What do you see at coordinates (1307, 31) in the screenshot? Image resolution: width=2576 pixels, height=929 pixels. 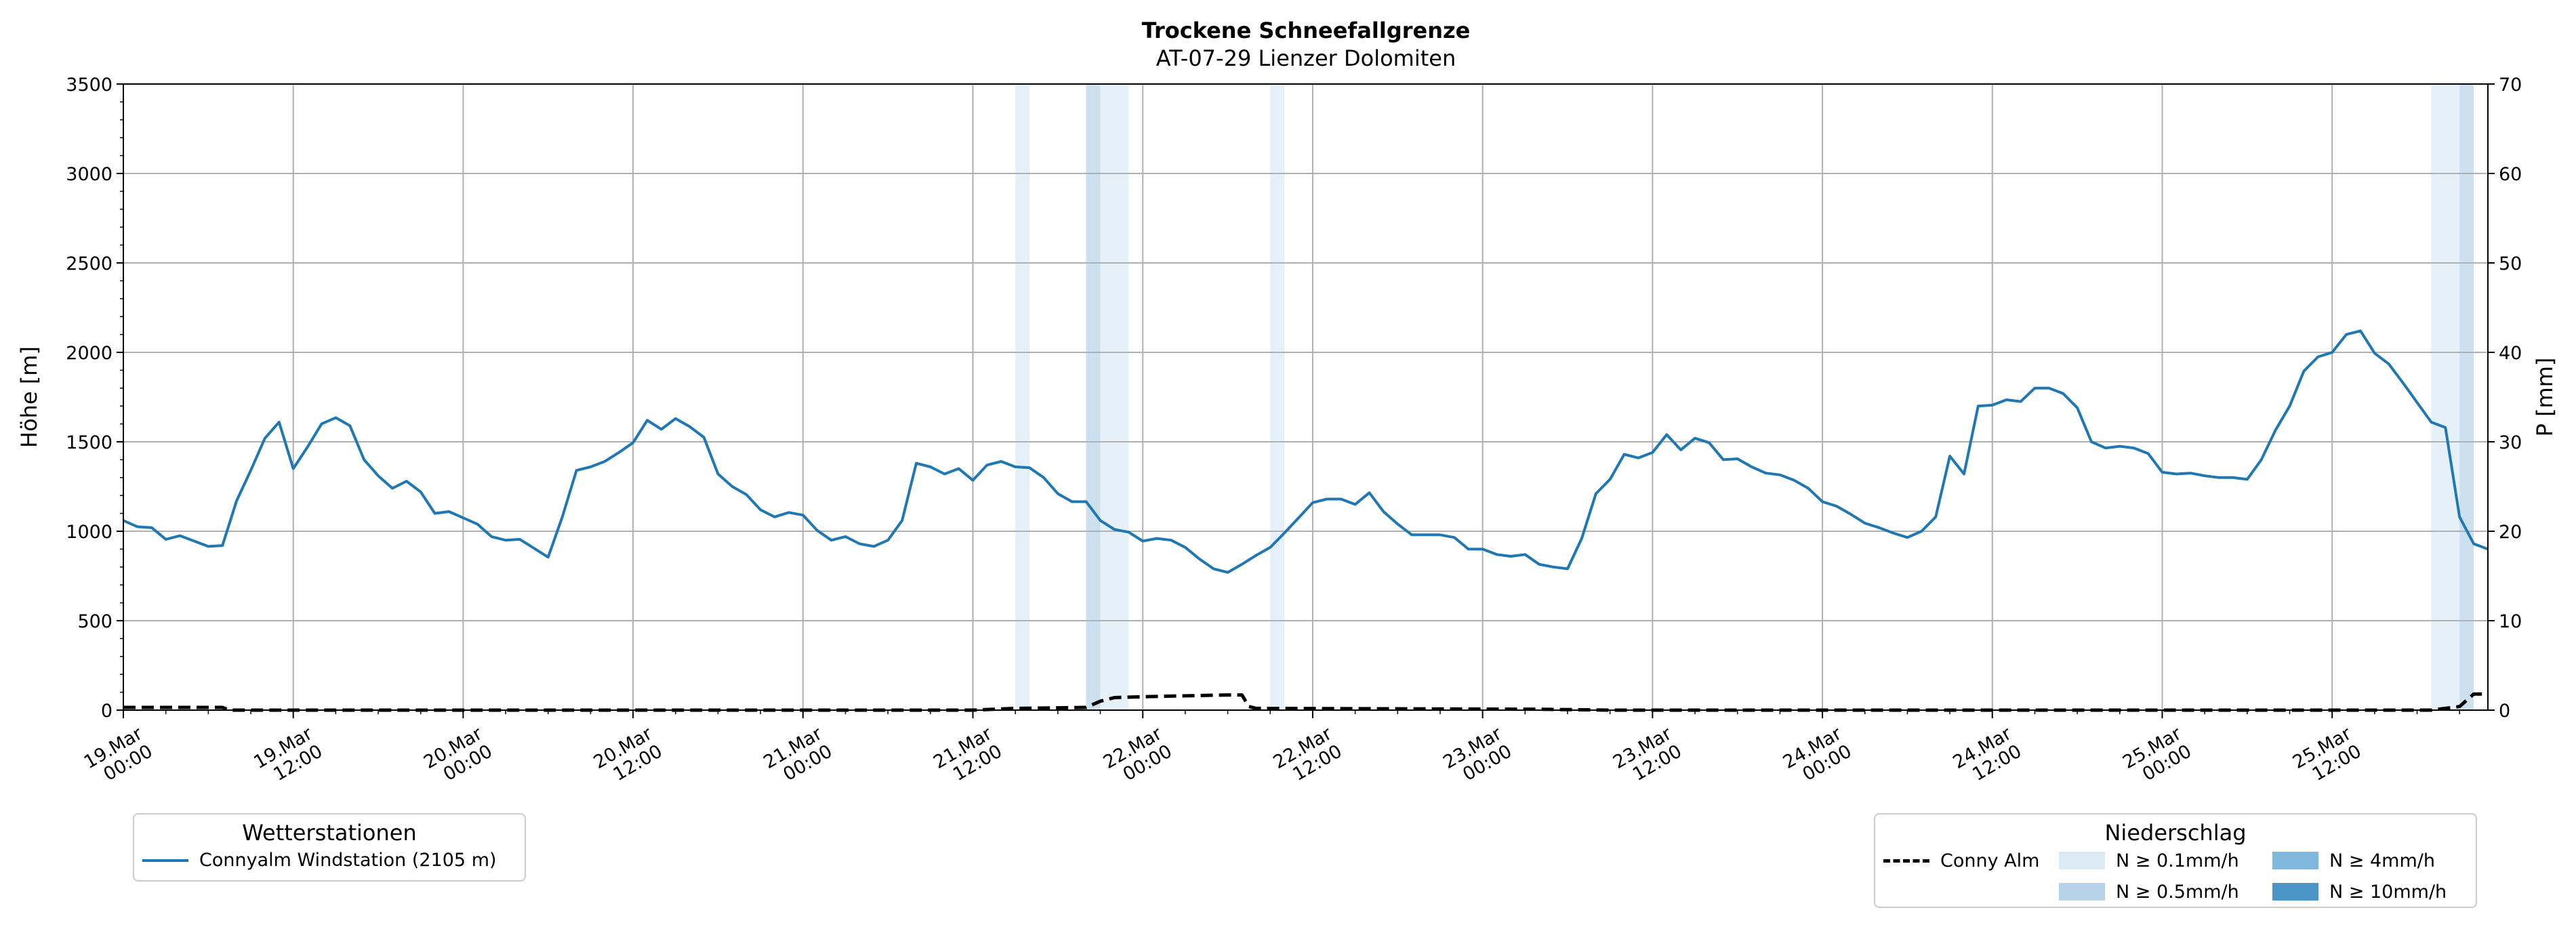 I see `chart-title: Trockene Schneefallgrenze` at bounding box center [1307, 31].